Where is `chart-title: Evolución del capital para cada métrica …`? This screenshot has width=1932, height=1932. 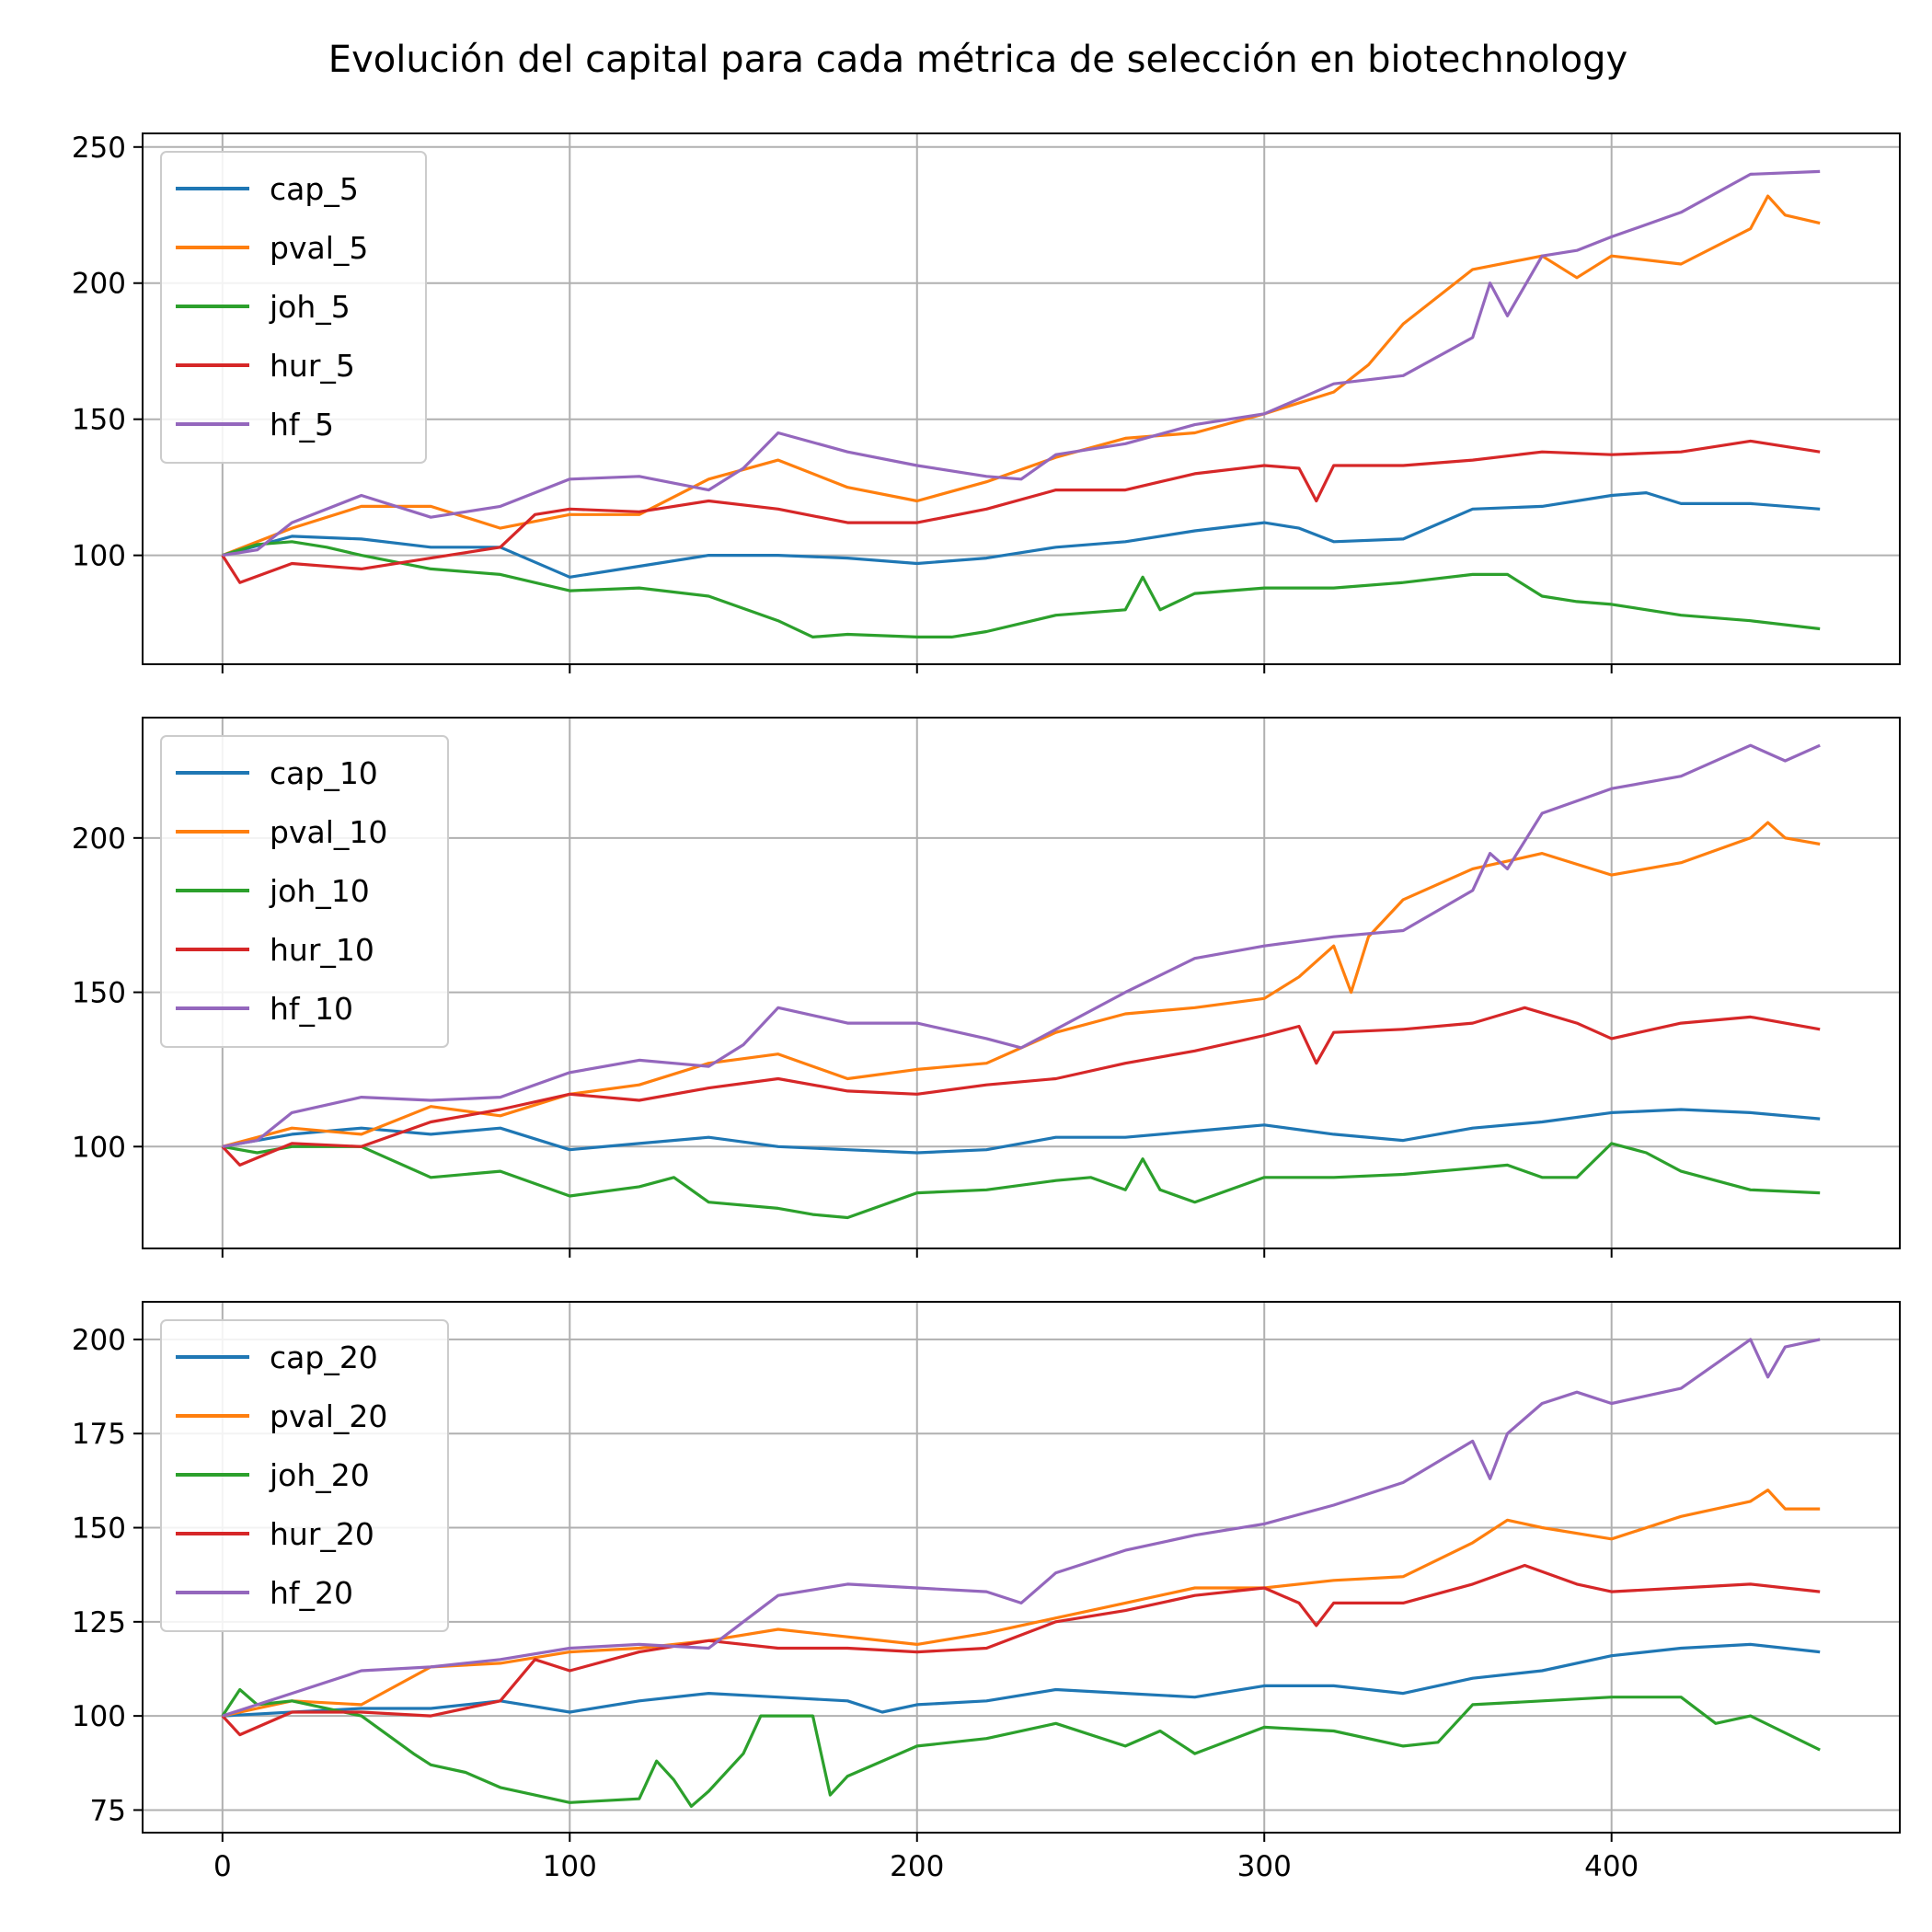 chart-title: Evolución del capital para cada métrica … is located at coordinates (977, 60).